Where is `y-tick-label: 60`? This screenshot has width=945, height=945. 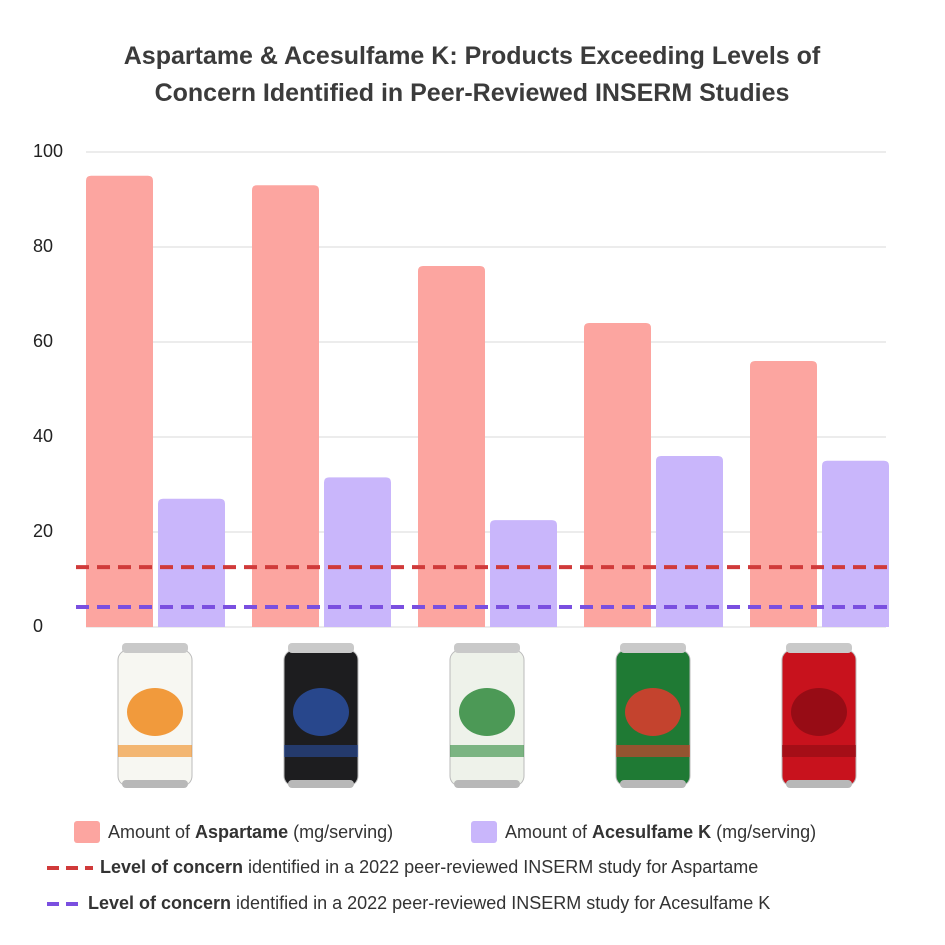 y-tick-label: 60 is located at coordinates (43, 341).